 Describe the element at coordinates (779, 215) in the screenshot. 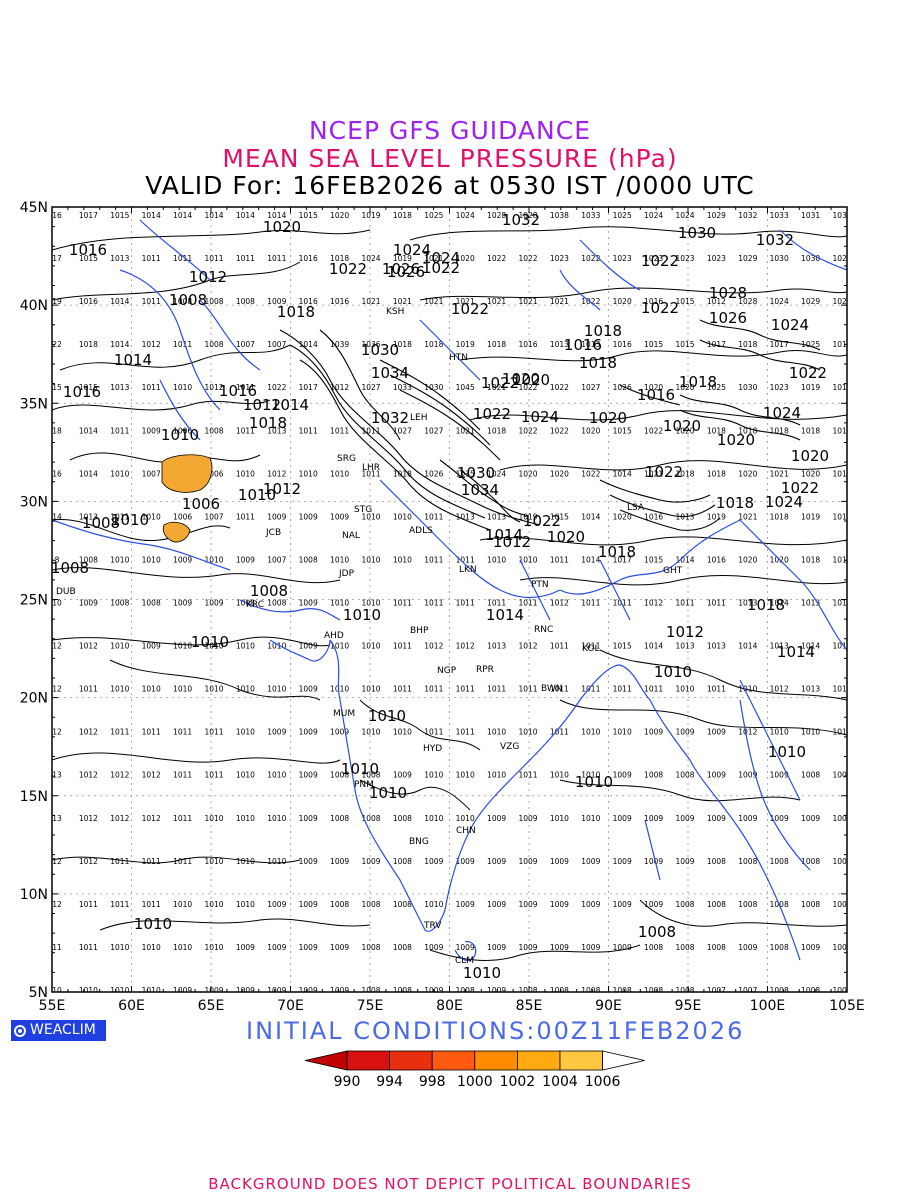

I see `grid-value: 1033` at that location.